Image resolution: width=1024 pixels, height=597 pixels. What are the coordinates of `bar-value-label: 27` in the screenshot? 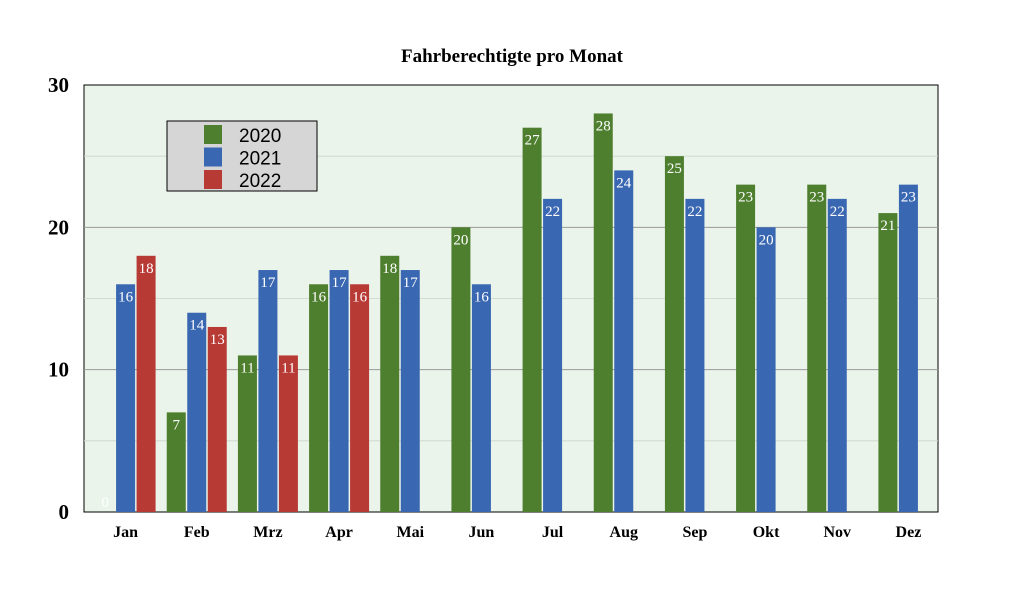 It's located at (533, 141).